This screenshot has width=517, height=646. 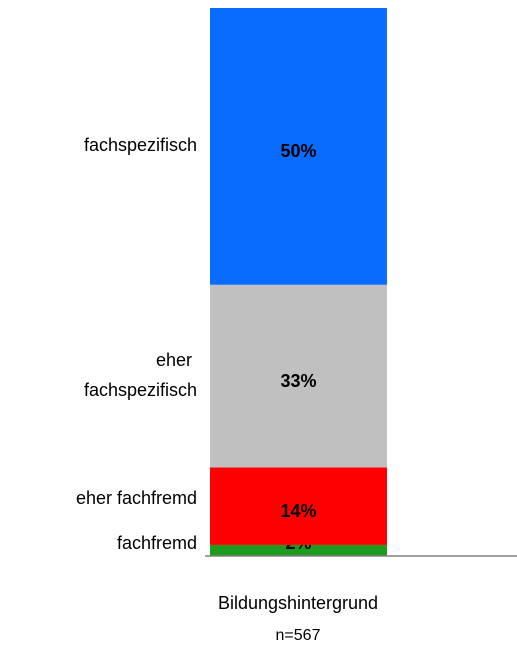 I want to click on legend-label: fachspezifisch, so click(x=140, y=145).